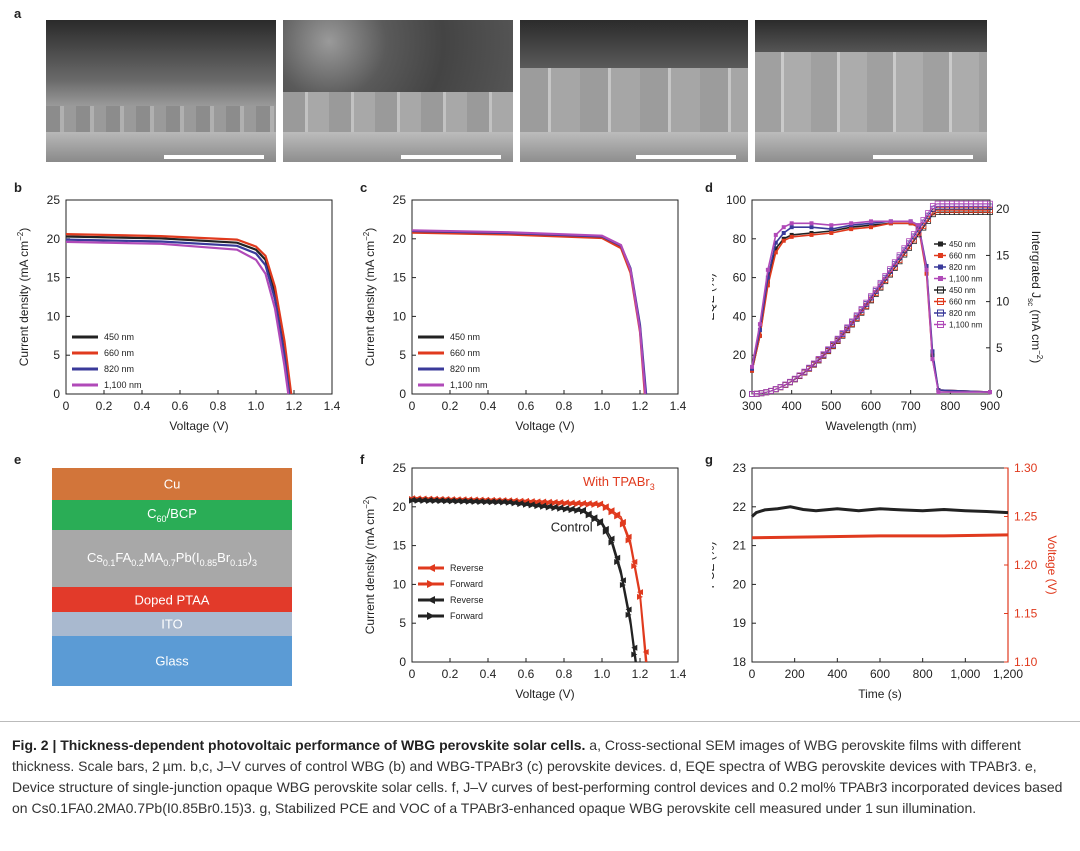 The width and height of the screenshot is (1080, 851). Describe the element at coordinates (152, 514) in the screenshot. I see `layer-c60-label: C` at that location.